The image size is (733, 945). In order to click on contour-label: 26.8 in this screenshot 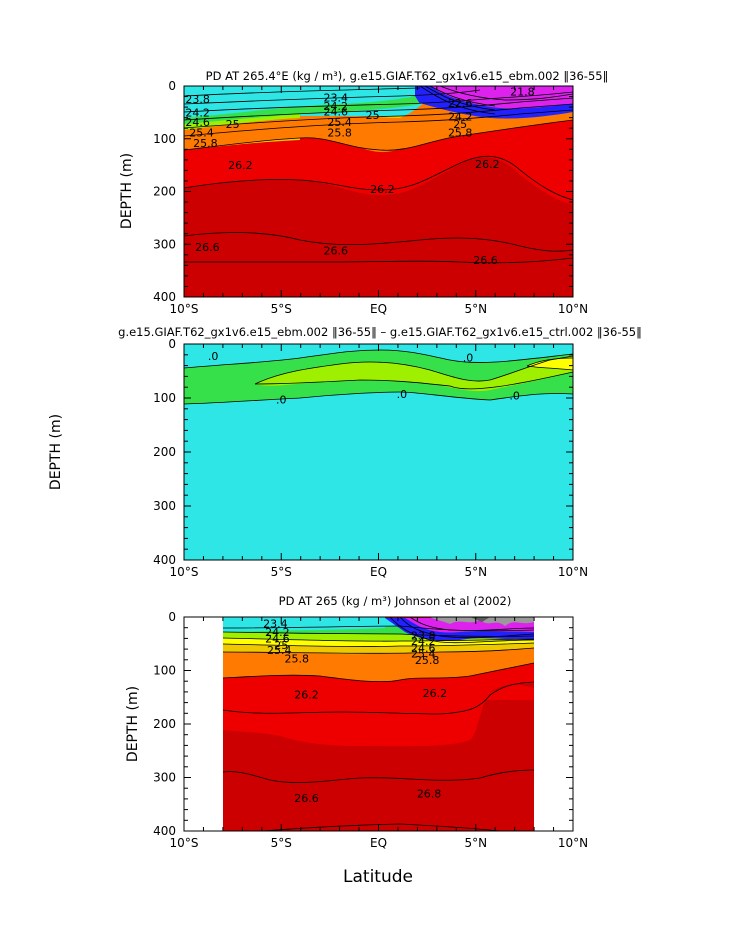, I will do `click(429, 794)`.